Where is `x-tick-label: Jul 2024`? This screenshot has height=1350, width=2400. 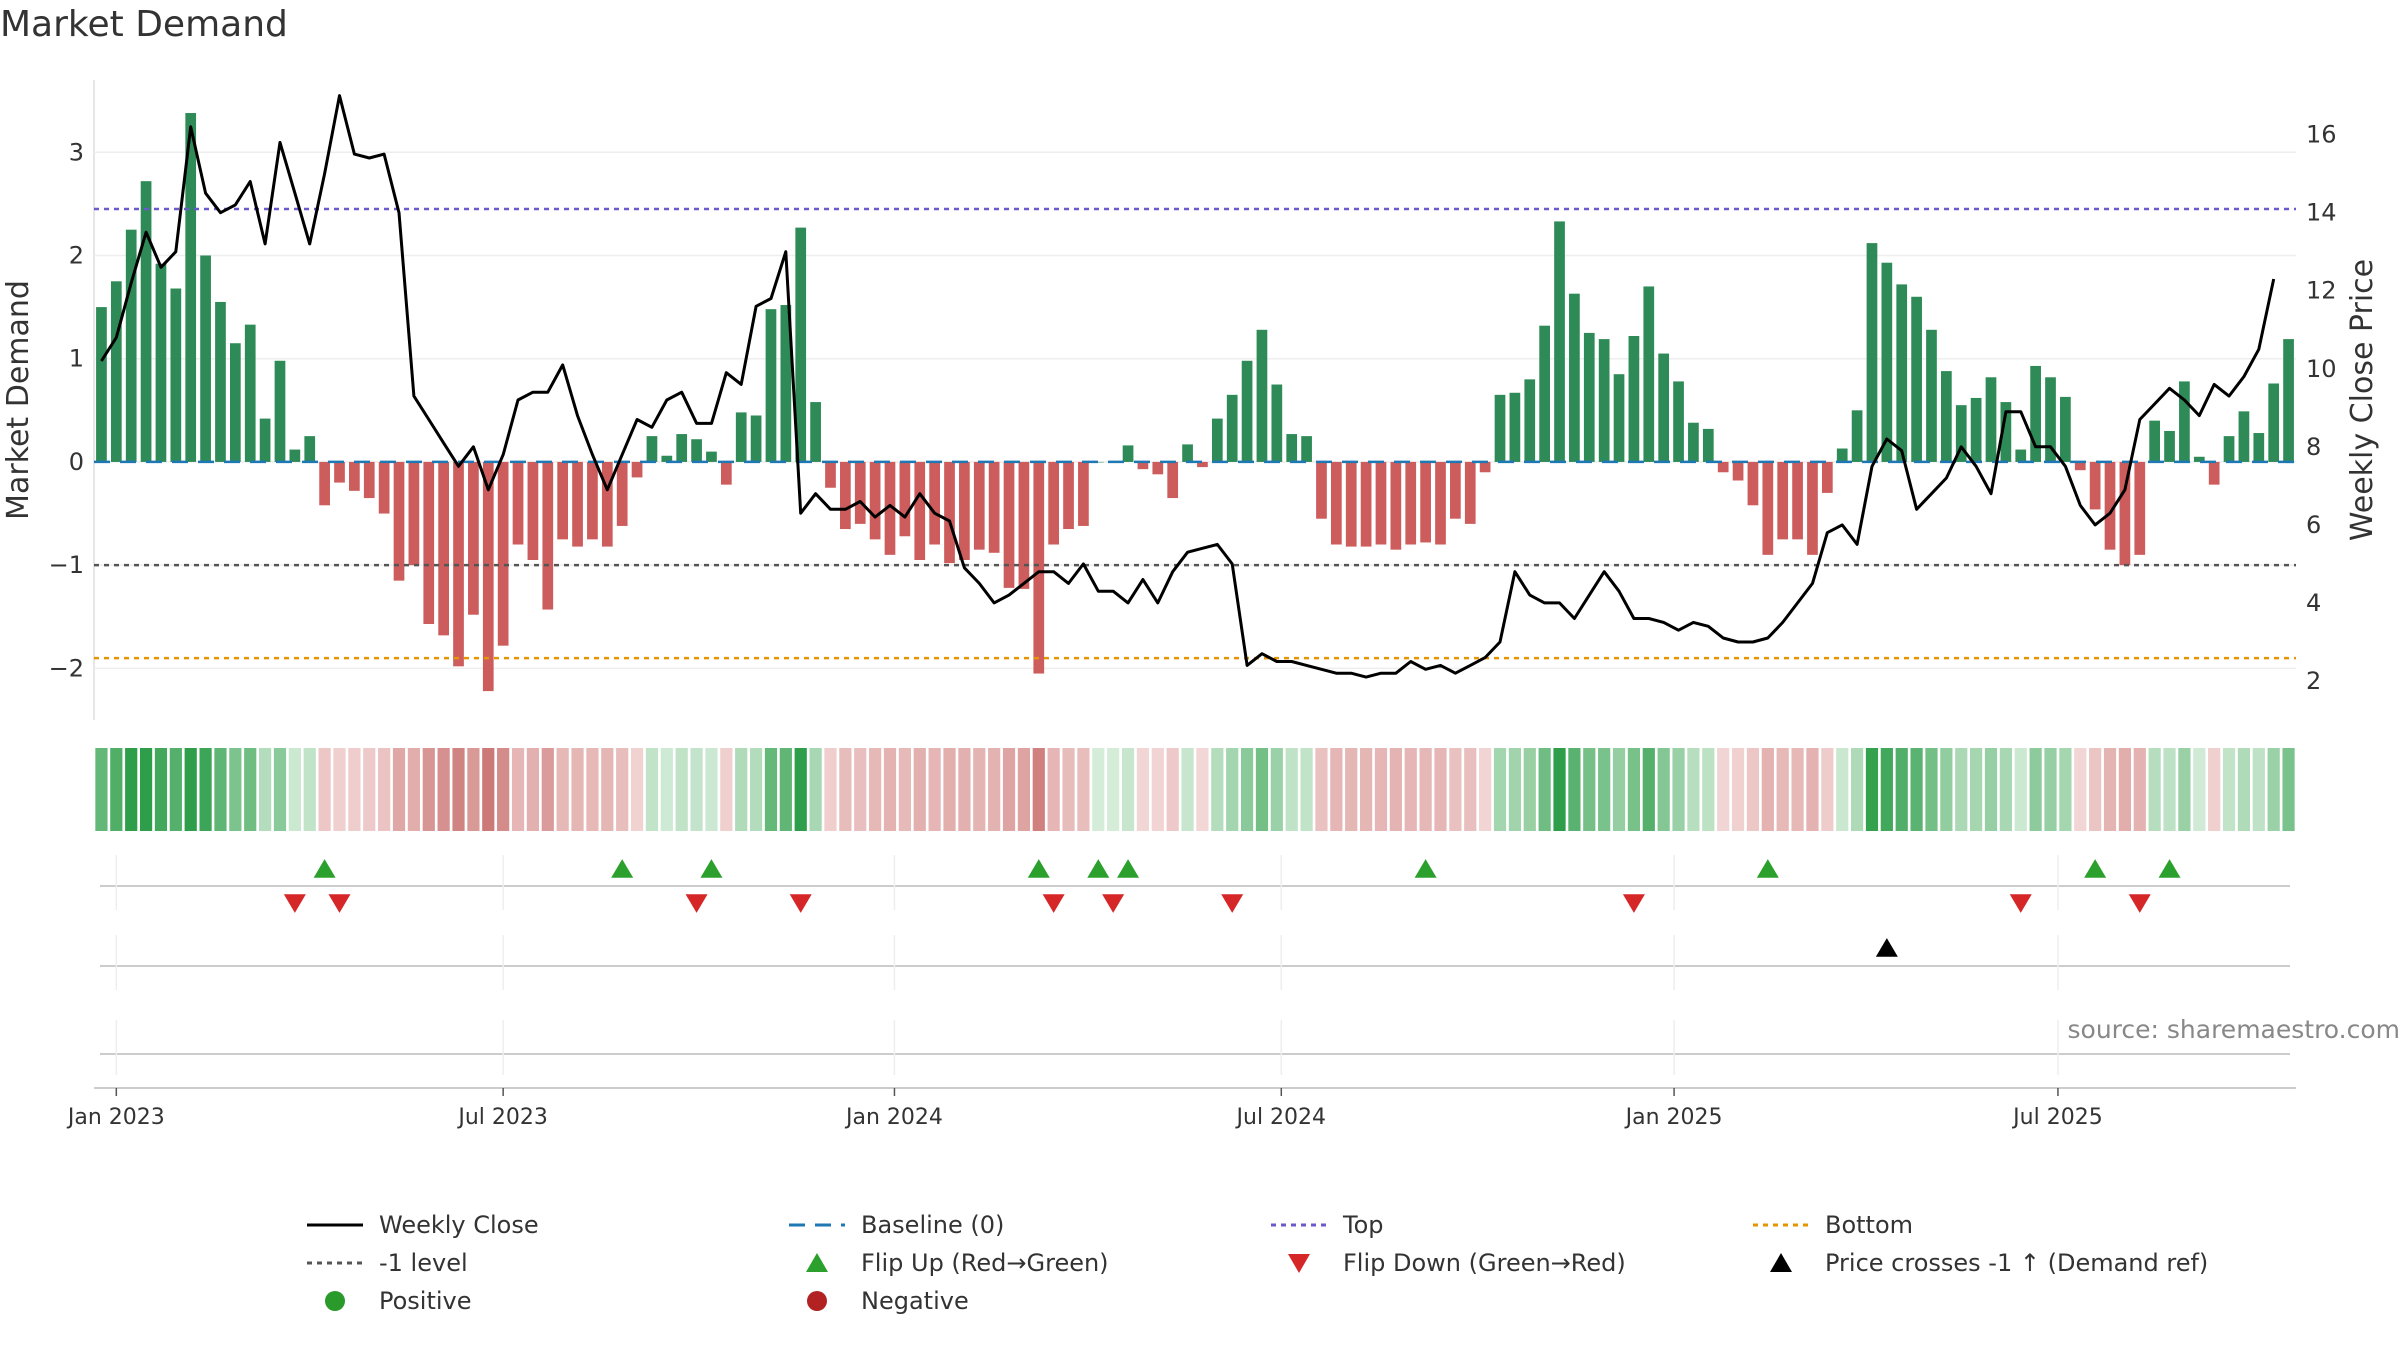
x-tick-label: Jul 2024 is located at coordinates (1281, 1117).